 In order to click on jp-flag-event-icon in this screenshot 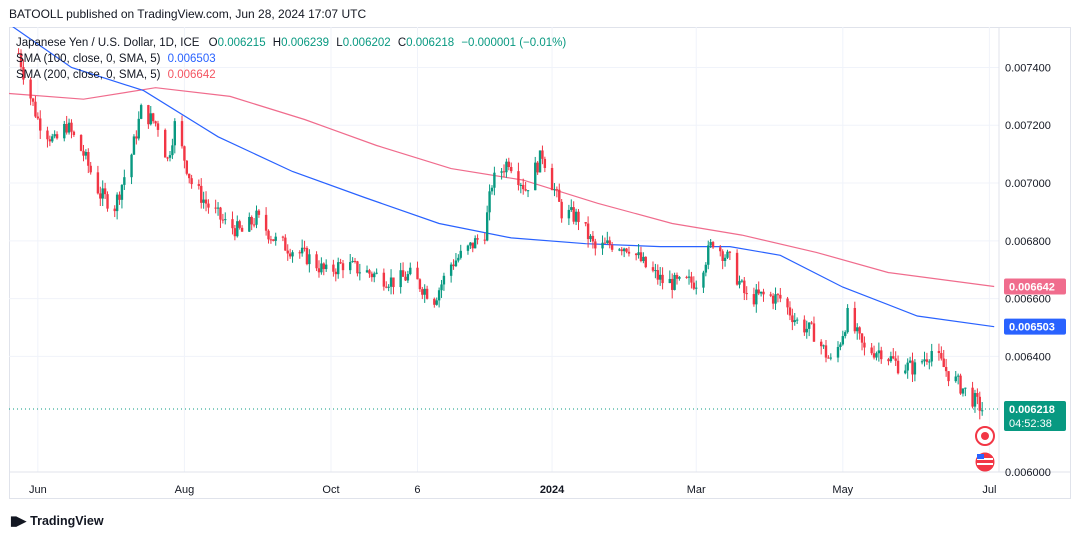, I will do `click(985, 436)`.